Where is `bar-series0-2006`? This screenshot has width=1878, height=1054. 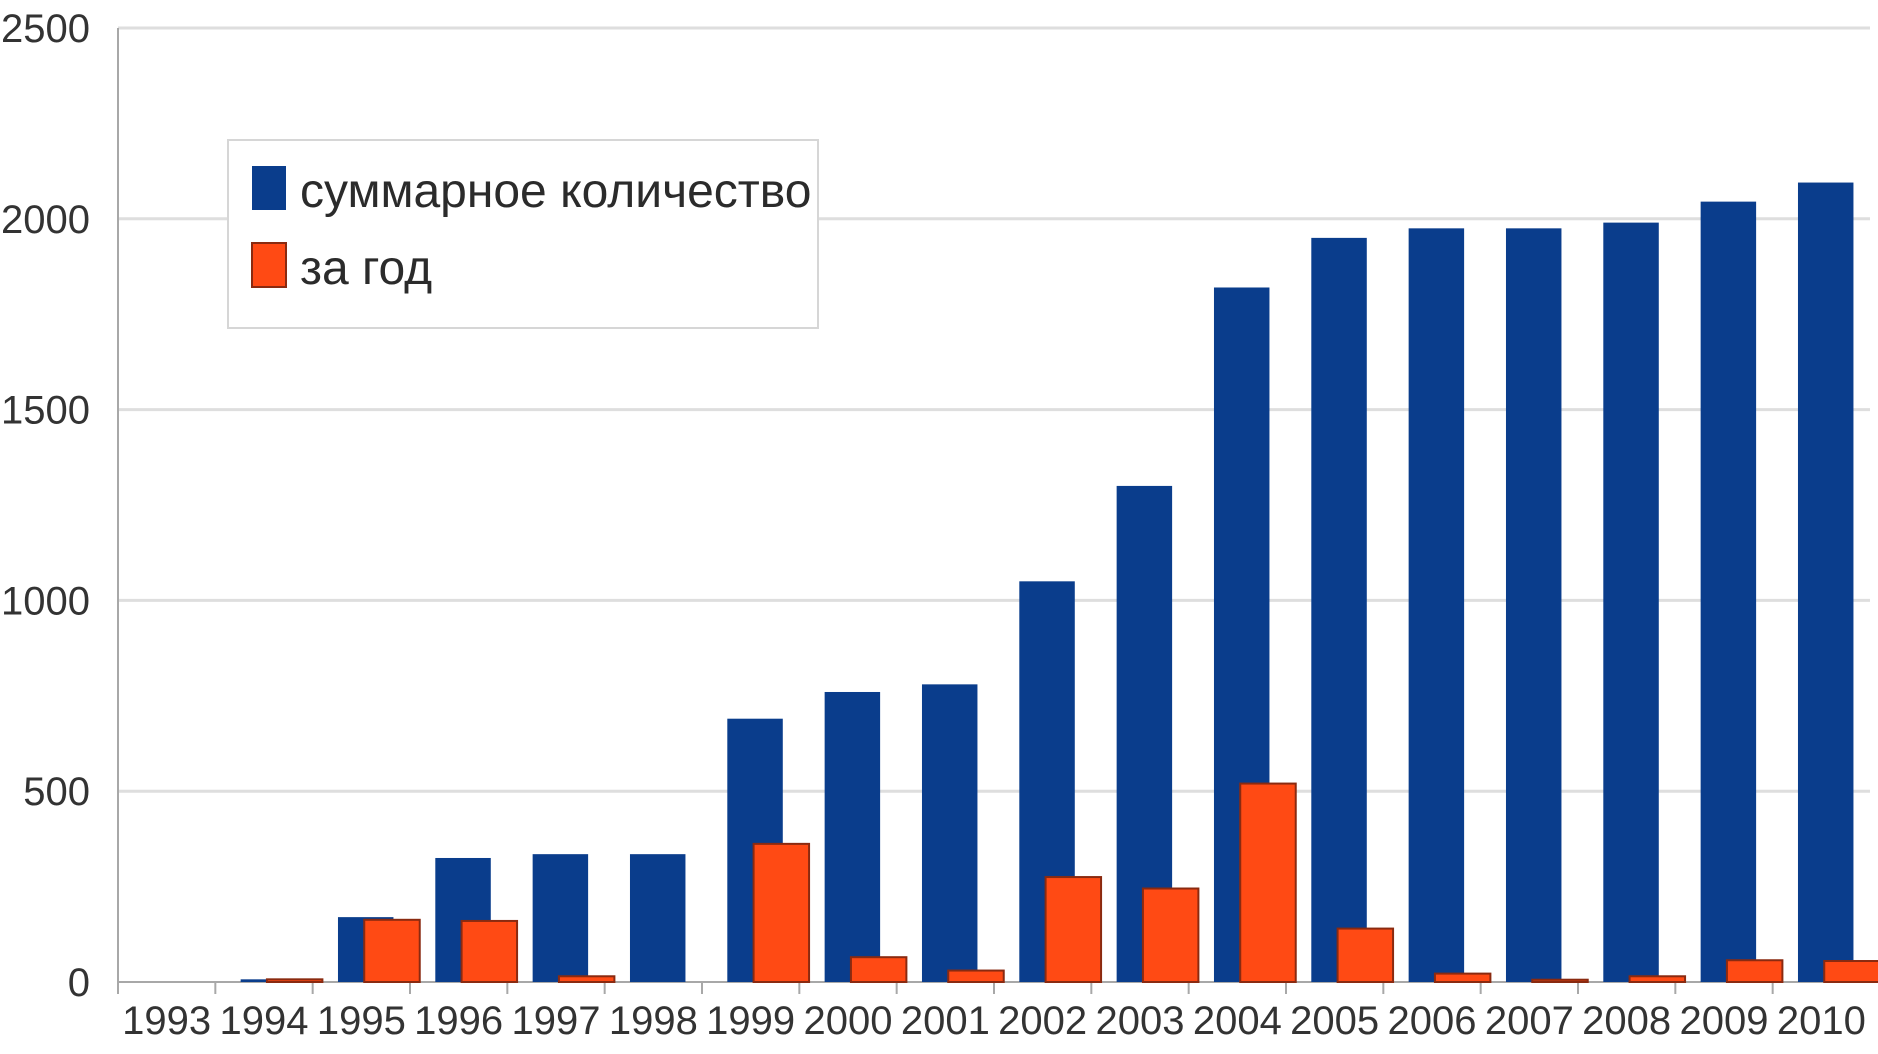
bar-series0-2006 is located at coordinates (1436, 605).